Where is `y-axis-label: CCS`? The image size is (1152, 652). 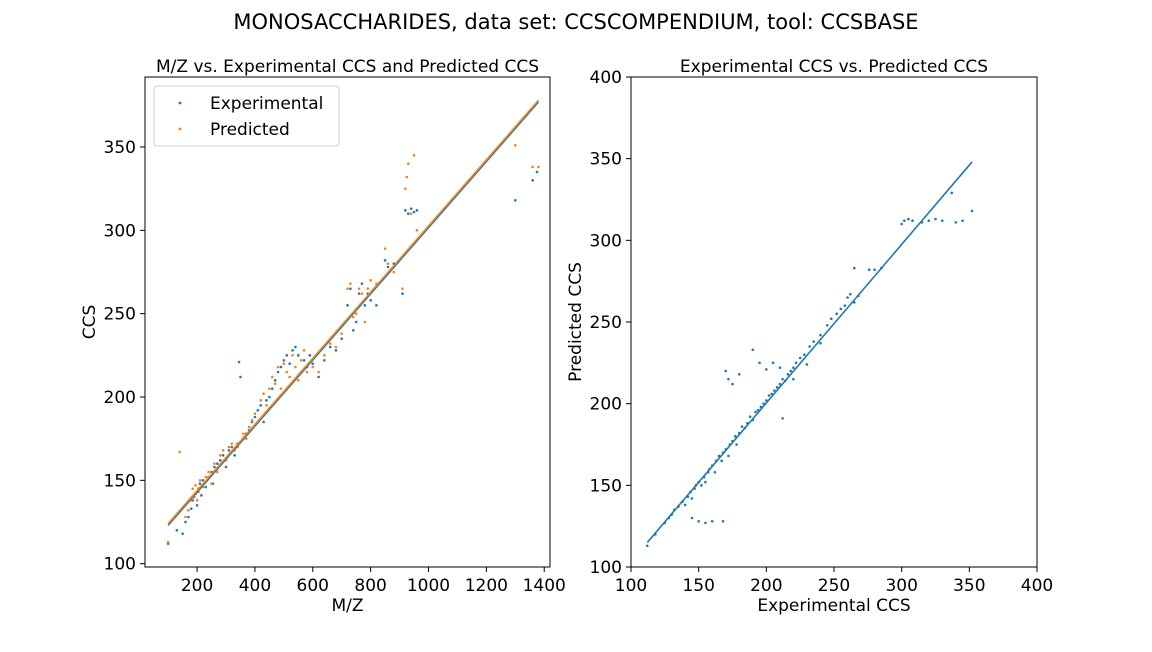
y-axis-label: CCS is located at coordinates (90, 322).